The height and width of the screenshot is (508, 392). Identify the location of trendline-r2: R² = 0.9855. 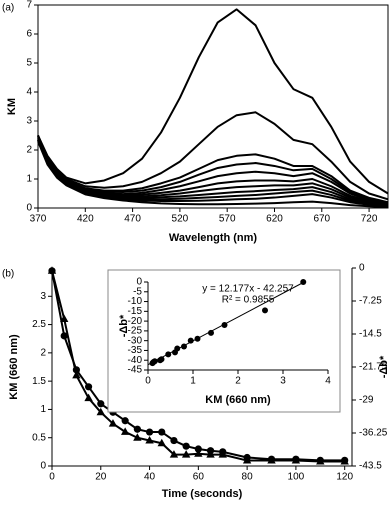
(248, 300).